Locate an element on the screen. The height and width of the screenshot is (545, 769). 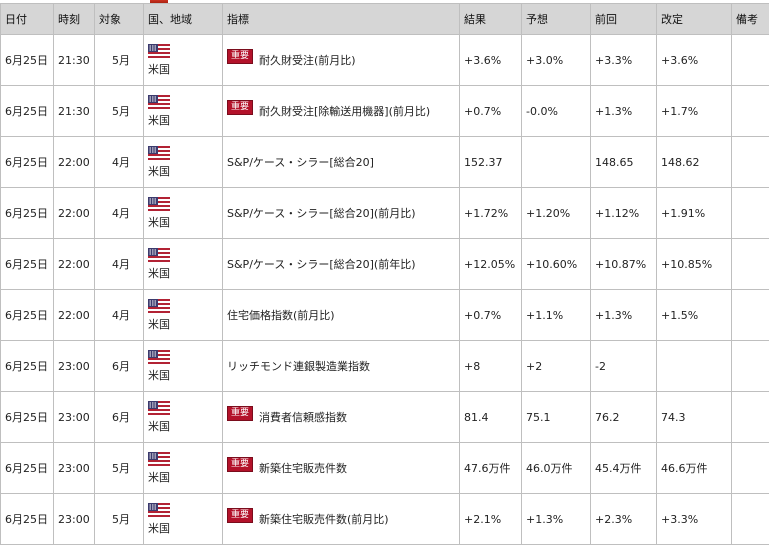
cell-indicator: S&P/ケース・シラー[総合20](前年比) is located at coordinates (341, 264).